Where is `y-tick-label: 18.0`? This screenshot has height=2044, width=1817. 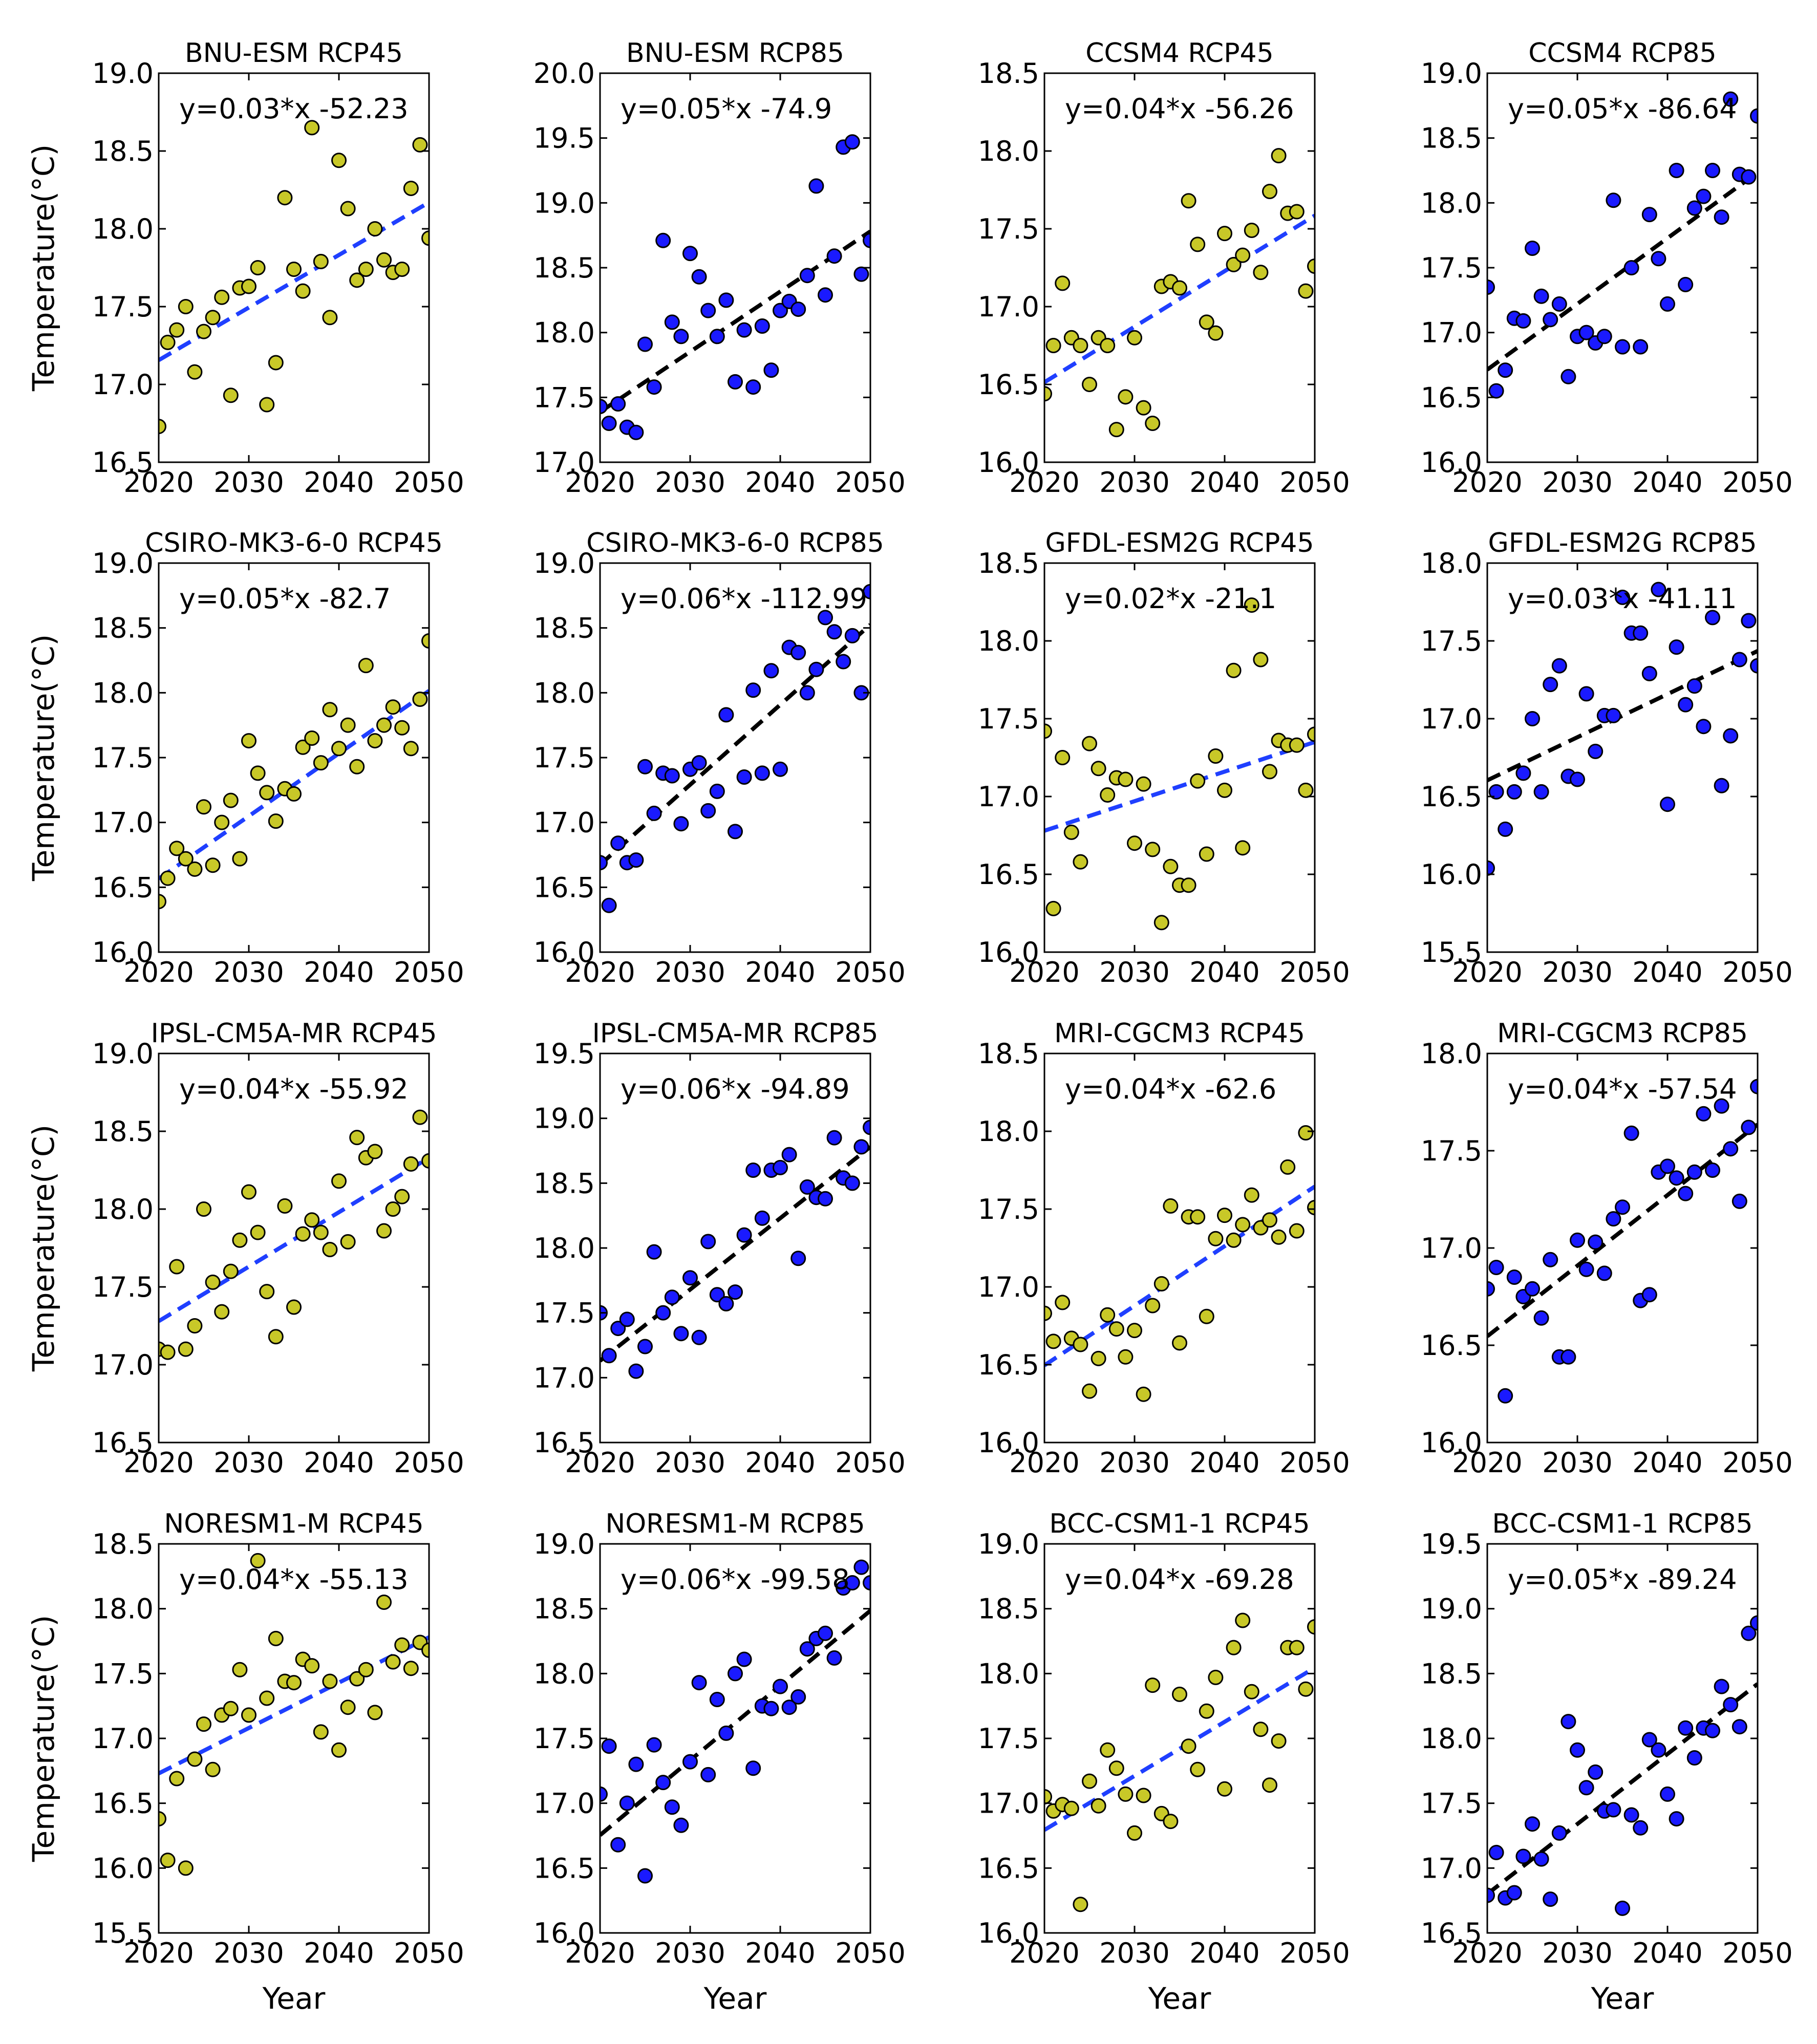
y-tick-label: 18.0 is located at coordinates (1008, 1674).